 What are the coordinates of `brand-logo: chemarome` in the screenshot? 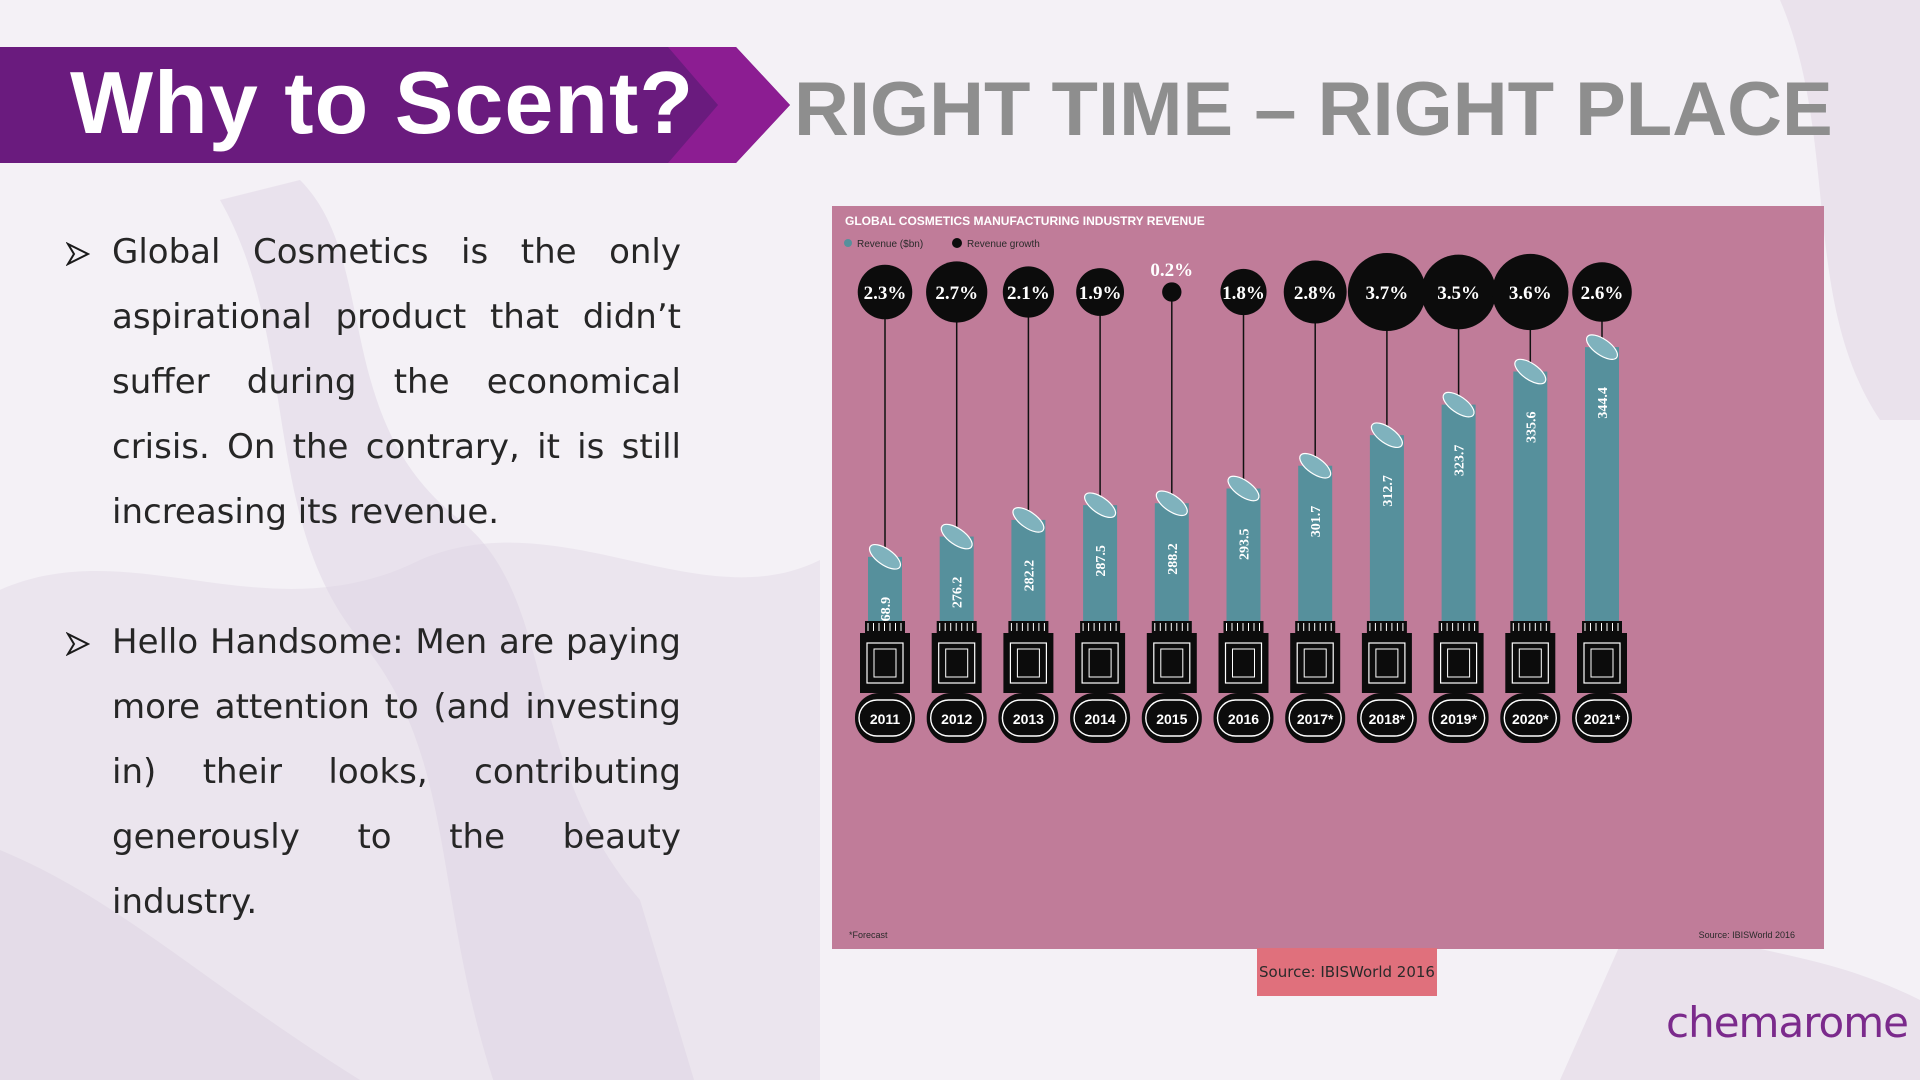 It's located at (1787, 1022).